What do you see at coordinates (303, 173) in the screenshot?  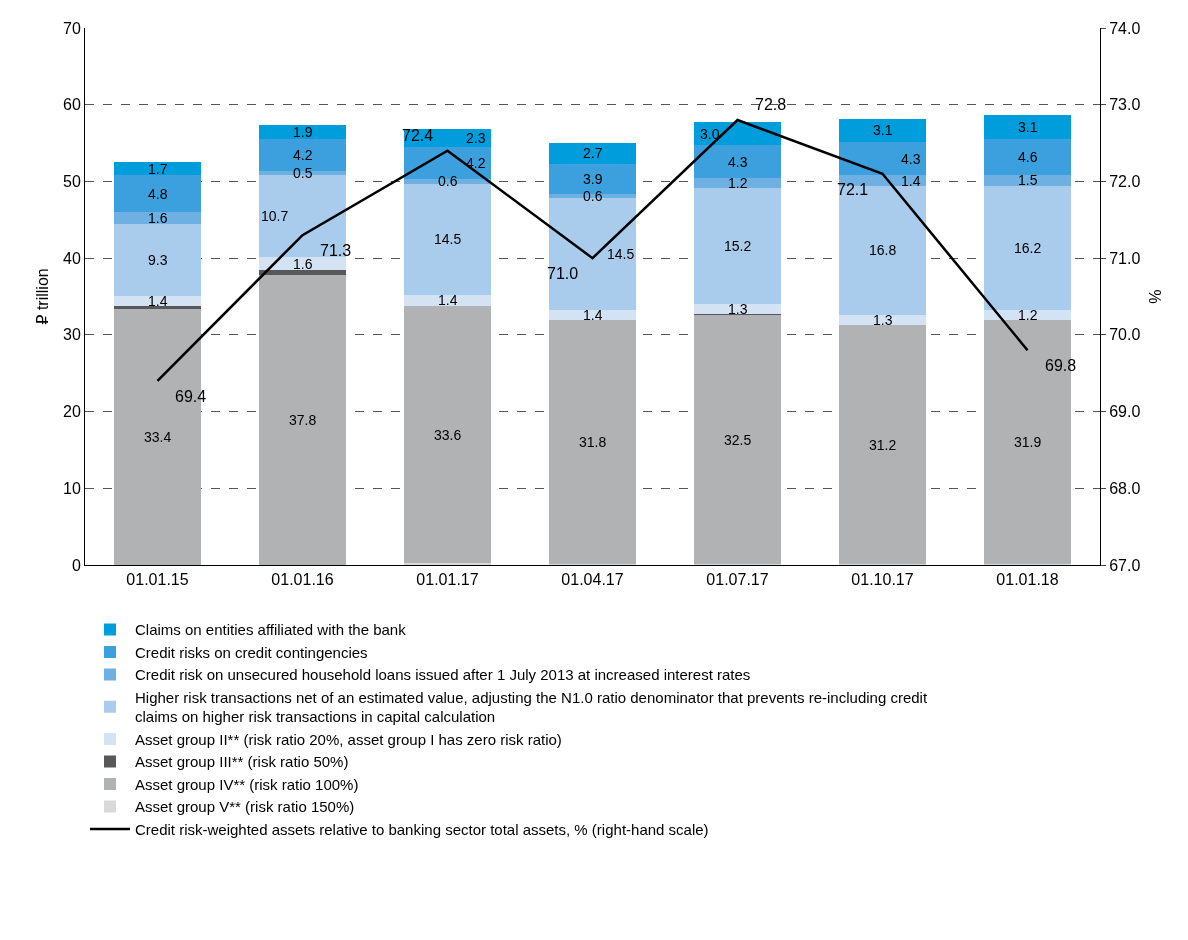 I see `data-label: 0.5` at bounding box center [303, 173].